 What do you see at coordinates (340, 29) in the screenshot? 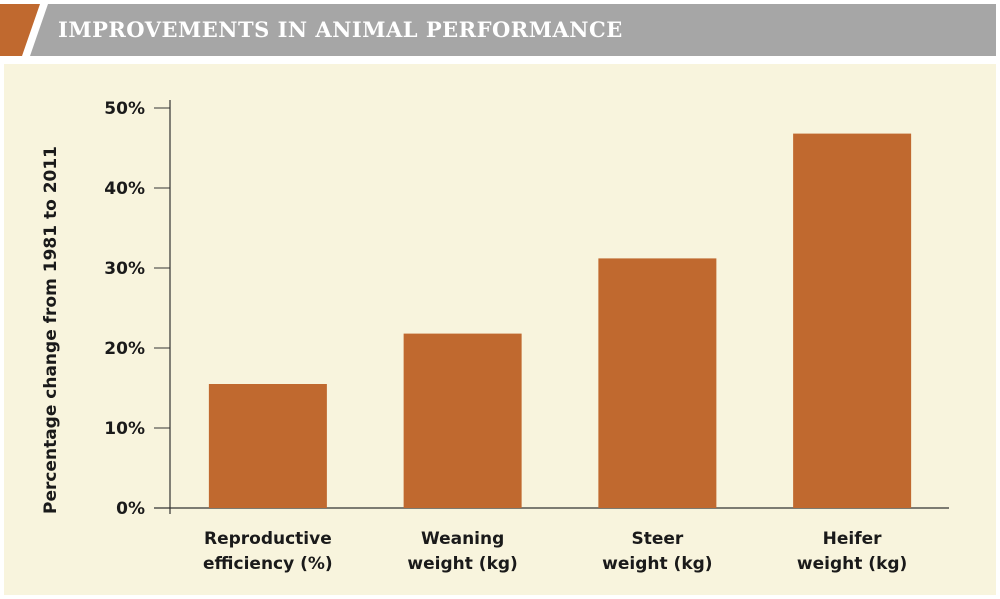
I see `chart-title: IMPROVEMENTS IN ANIMAL PERFORMANCE` at bounding box center [340, 29].